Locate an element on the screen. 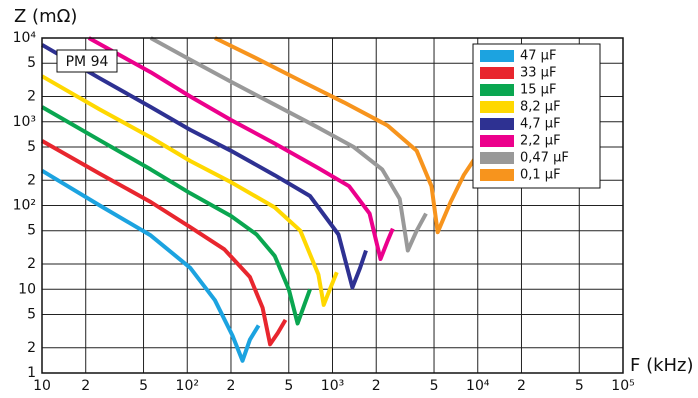 This screenshot has width=698, height=398. x-axis-label: F (kHz) is located at coordinates (662, 365).